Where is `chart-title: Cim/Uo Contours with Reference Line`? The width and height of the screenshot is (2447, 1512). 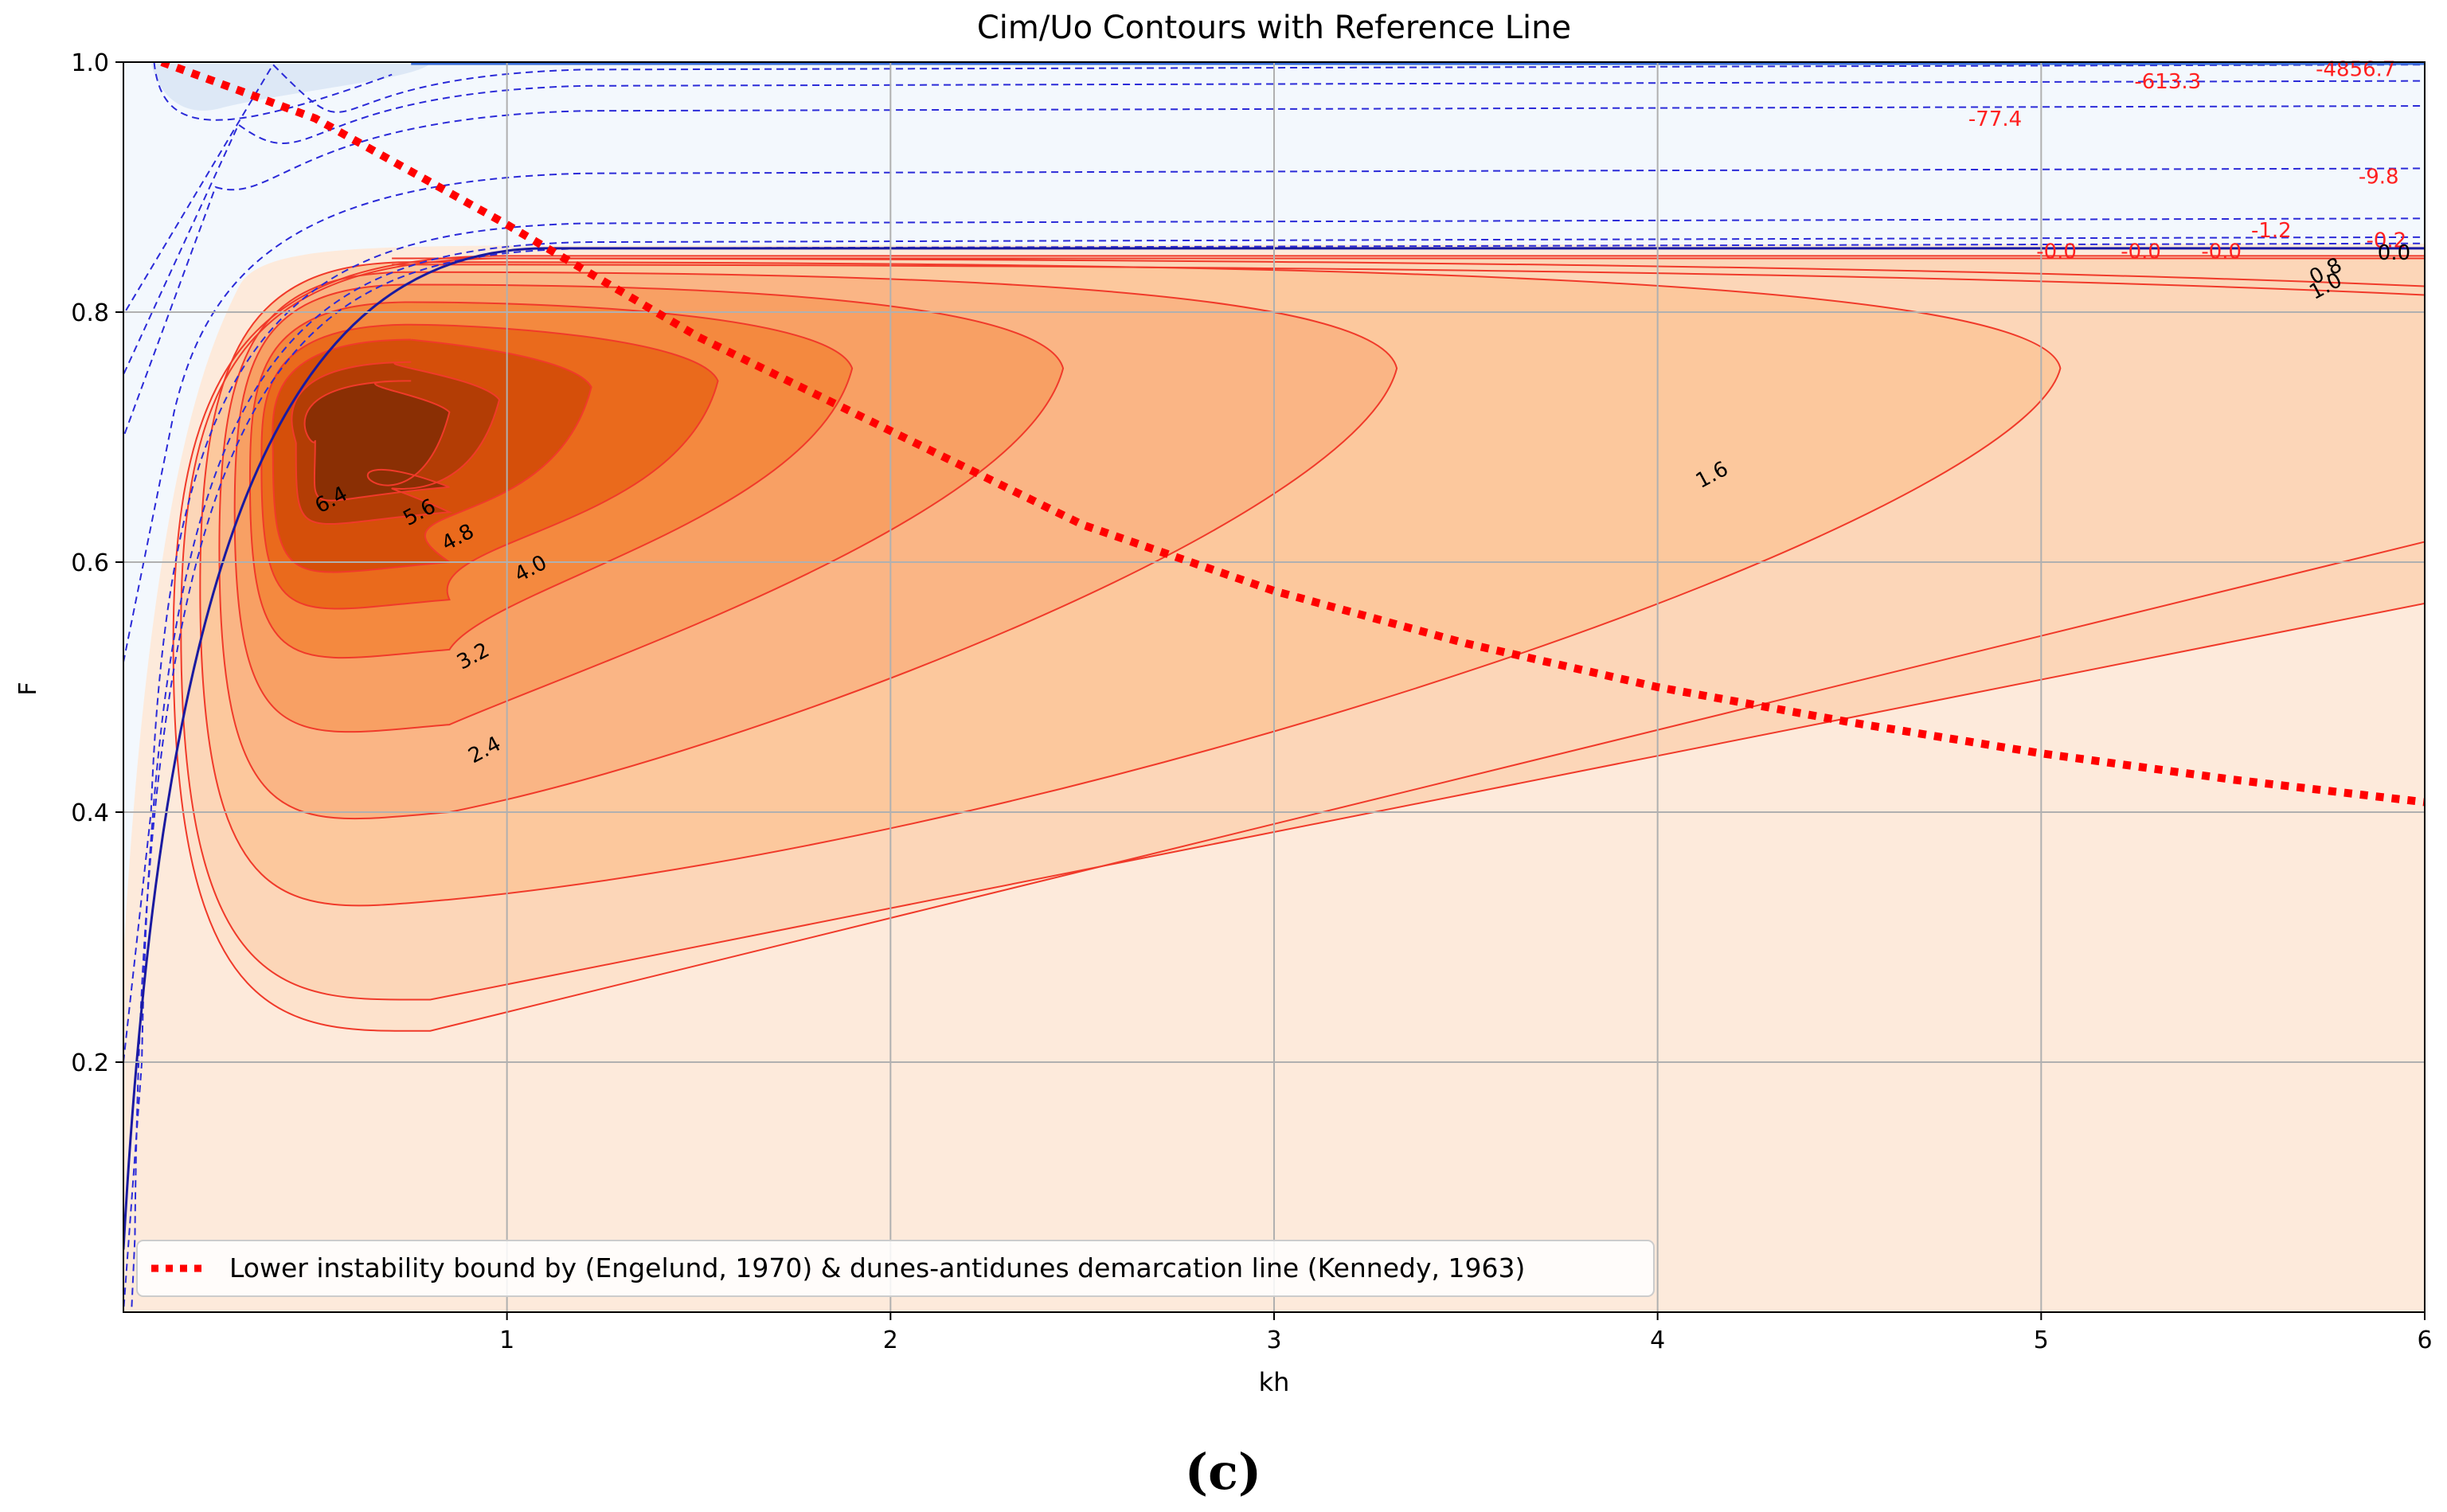
chart-title: Cim/Uo Contours with Reference Line is located at coordinates (1274, 28).